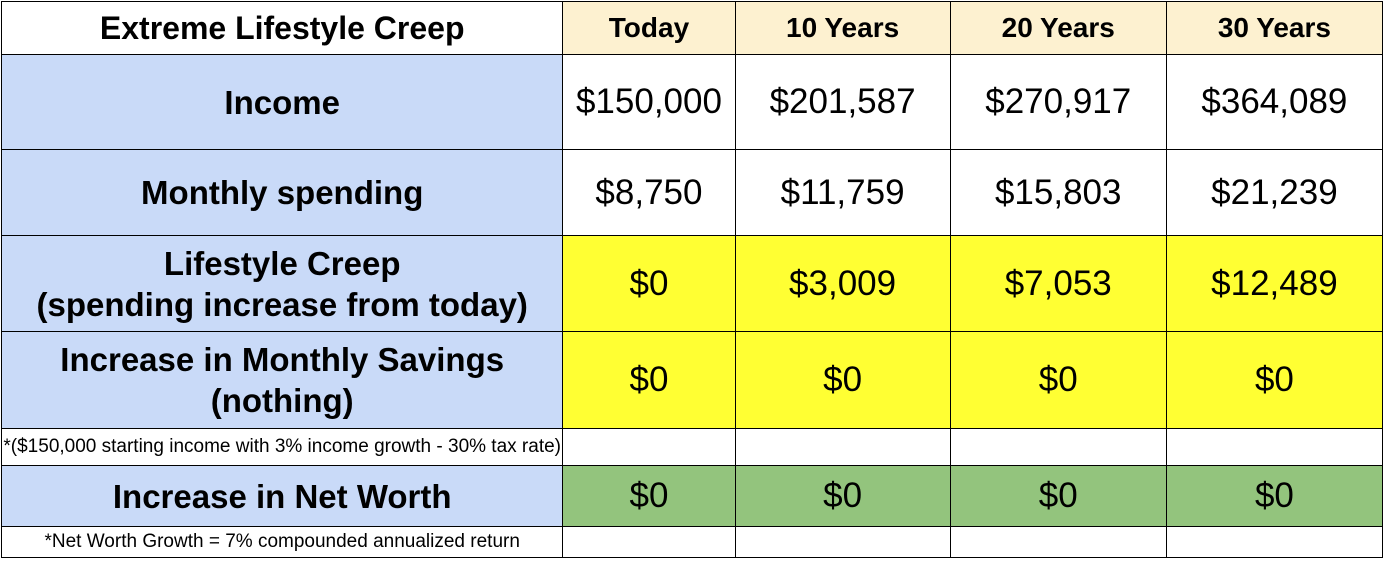  What do you see at coordinates (282, 380) in the screenshot?
I see `row-label-monthly-savings: Increase in Monthly Savings (nothing)` at bounding box center [282, 380].